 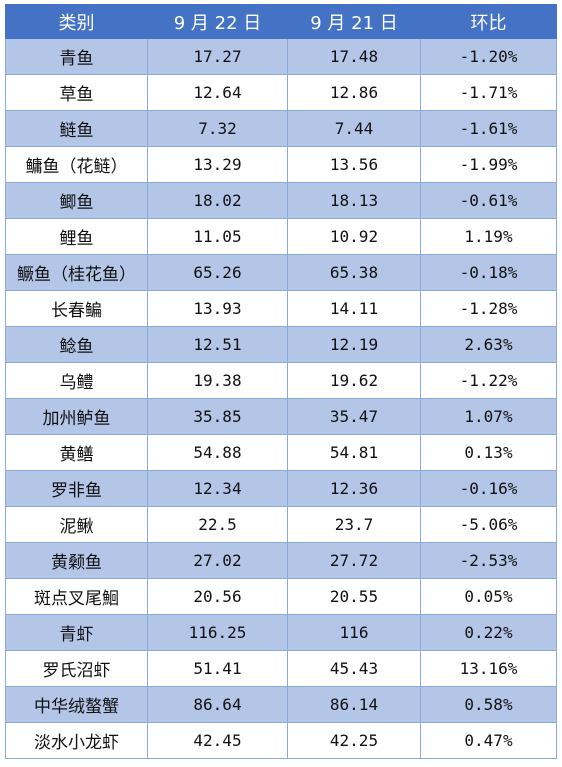 What do you see at coordinates (488, 416) in the screenshot?
I see `cell-change: 1.07%` at bounding box center [488, 416].